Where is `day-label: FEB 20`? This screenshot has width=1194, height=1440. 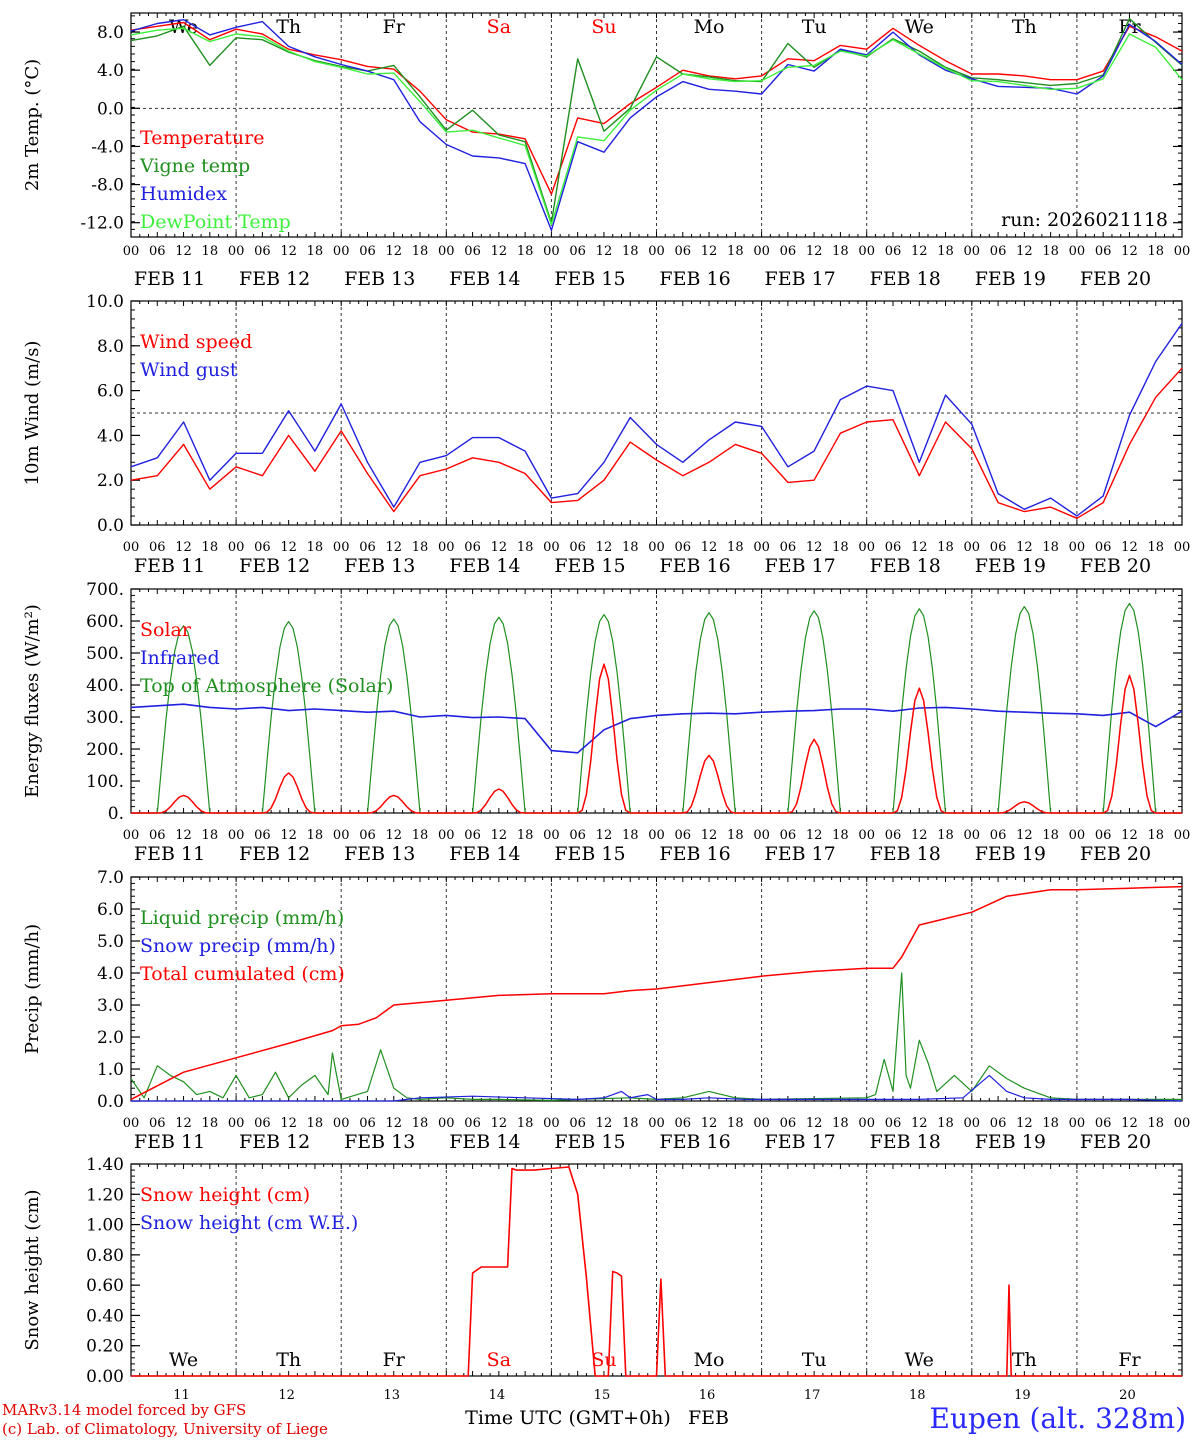
day-label: FEB 20 is located at coordinates (1115, 566).